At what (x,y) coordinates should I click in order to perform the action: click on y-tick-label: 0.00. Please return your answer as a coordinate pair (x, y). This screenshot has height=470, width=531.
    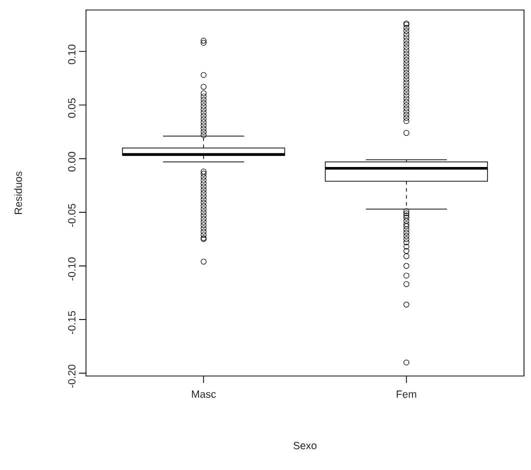
    Looking at the image, I should click on (72, 162).